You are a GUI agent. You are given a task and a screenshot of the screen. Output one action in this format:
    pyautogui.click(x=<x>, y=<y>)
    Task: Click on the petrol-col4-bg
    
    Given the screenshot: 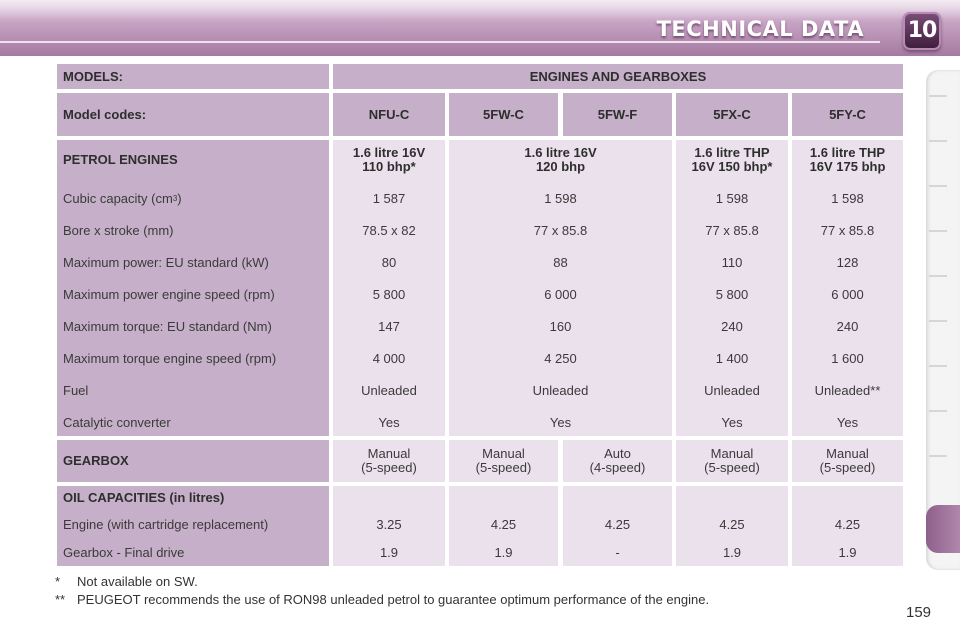 What is the action you would take?
    pyautogui.click(x=847, y=288)
    